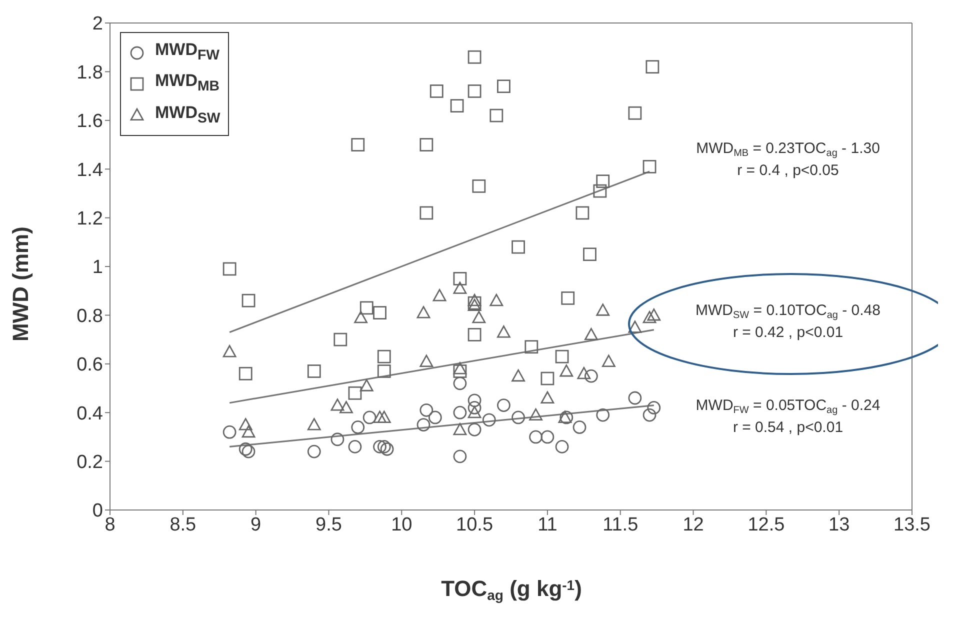  What do you see at coordinates (693, 525) in the screenshot?
I see `x-tick-label: 12` at bounding box center [693, 525].